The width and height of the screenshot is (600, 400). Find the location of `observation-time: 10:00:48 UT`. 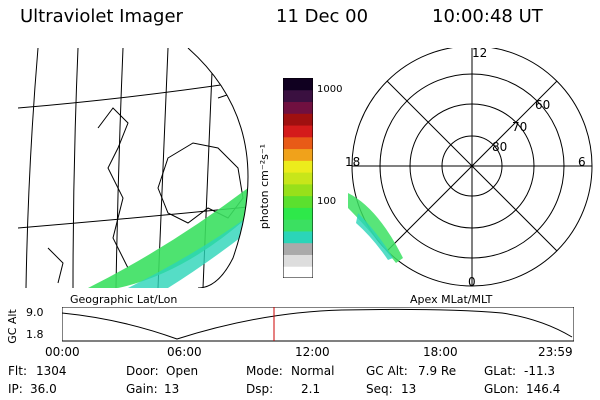

observation-time: 10:00:48 UT is located at coordinates (487, 16).